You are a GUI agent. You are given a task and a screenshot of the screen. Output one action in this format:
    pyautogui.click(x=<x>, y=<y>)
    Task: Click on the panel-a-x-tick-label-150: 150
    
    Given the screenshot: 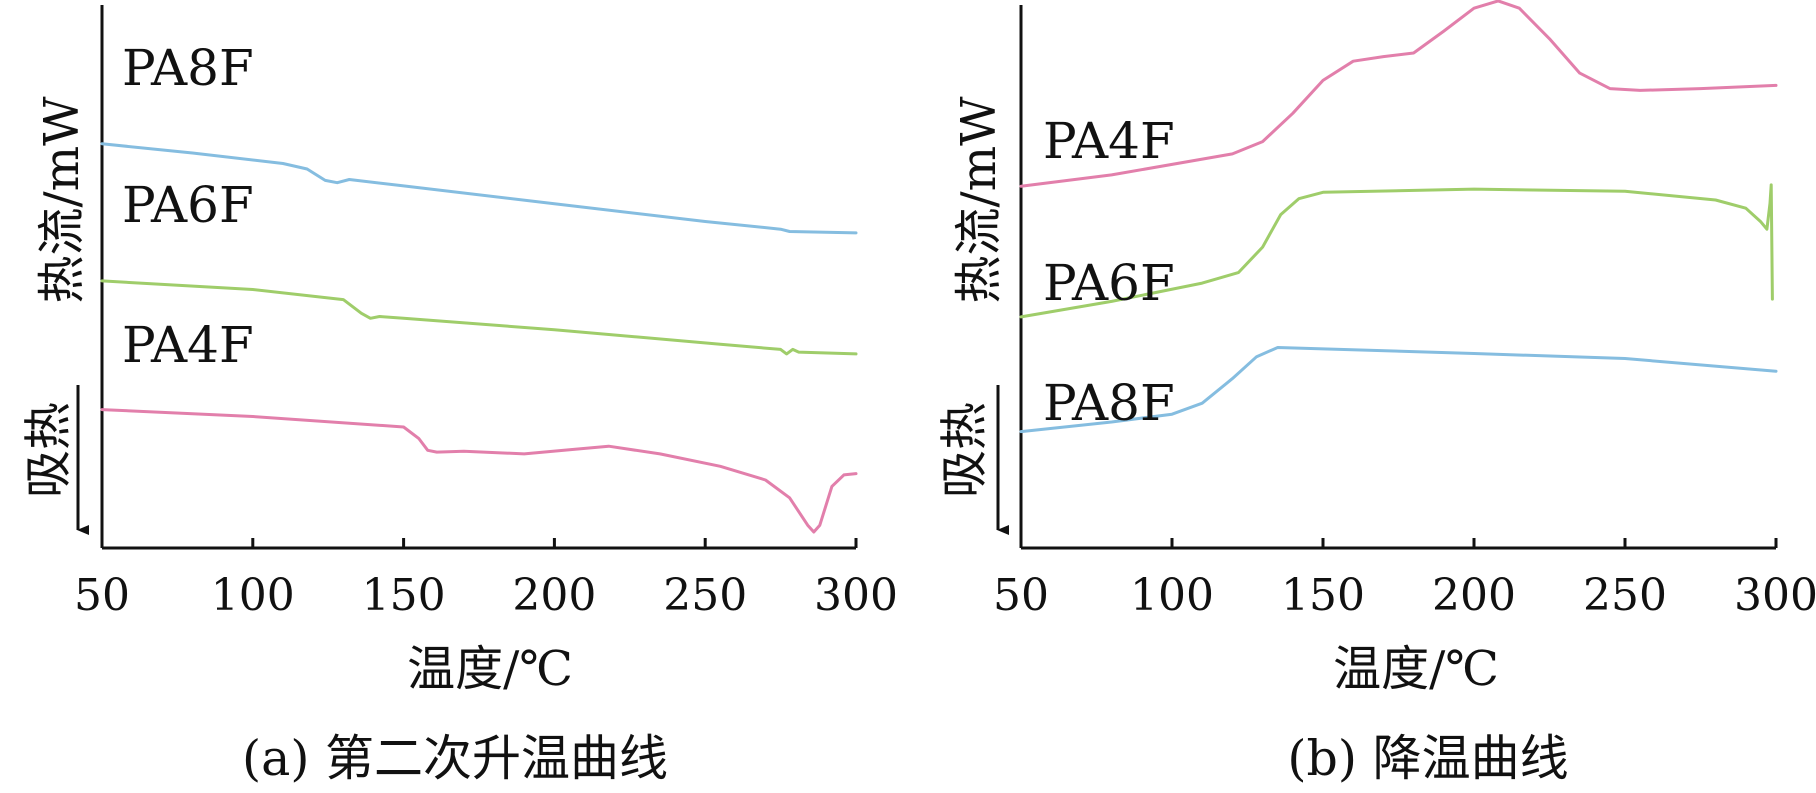 What is the action you would take?
    pyautogui.click(x=404, y=595)
    